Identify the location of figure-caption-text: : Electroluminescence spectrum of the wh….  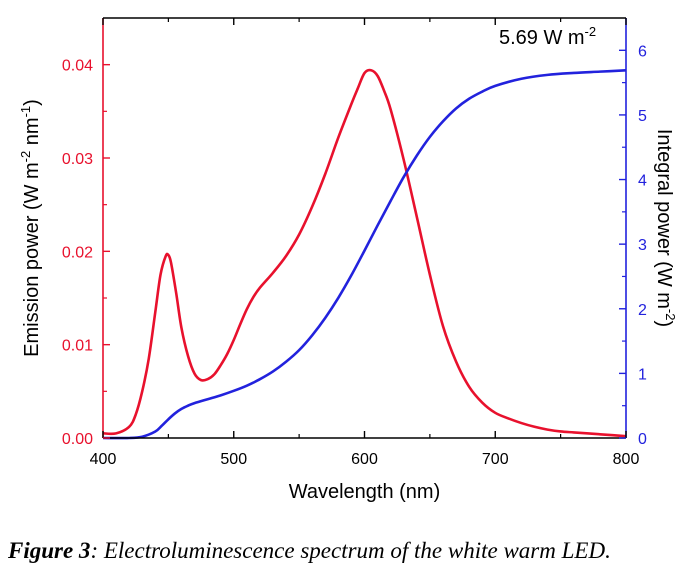
(350, 550).